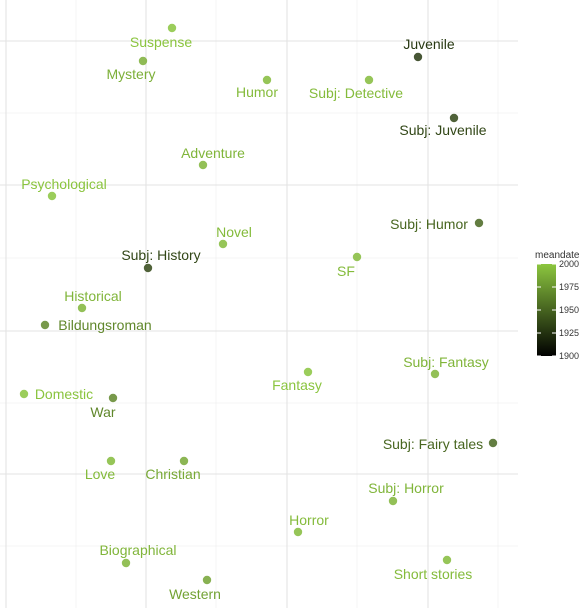  I want to click on color-legend: meandate 2000 1975 1950 1925 1900, so click(557, 305).